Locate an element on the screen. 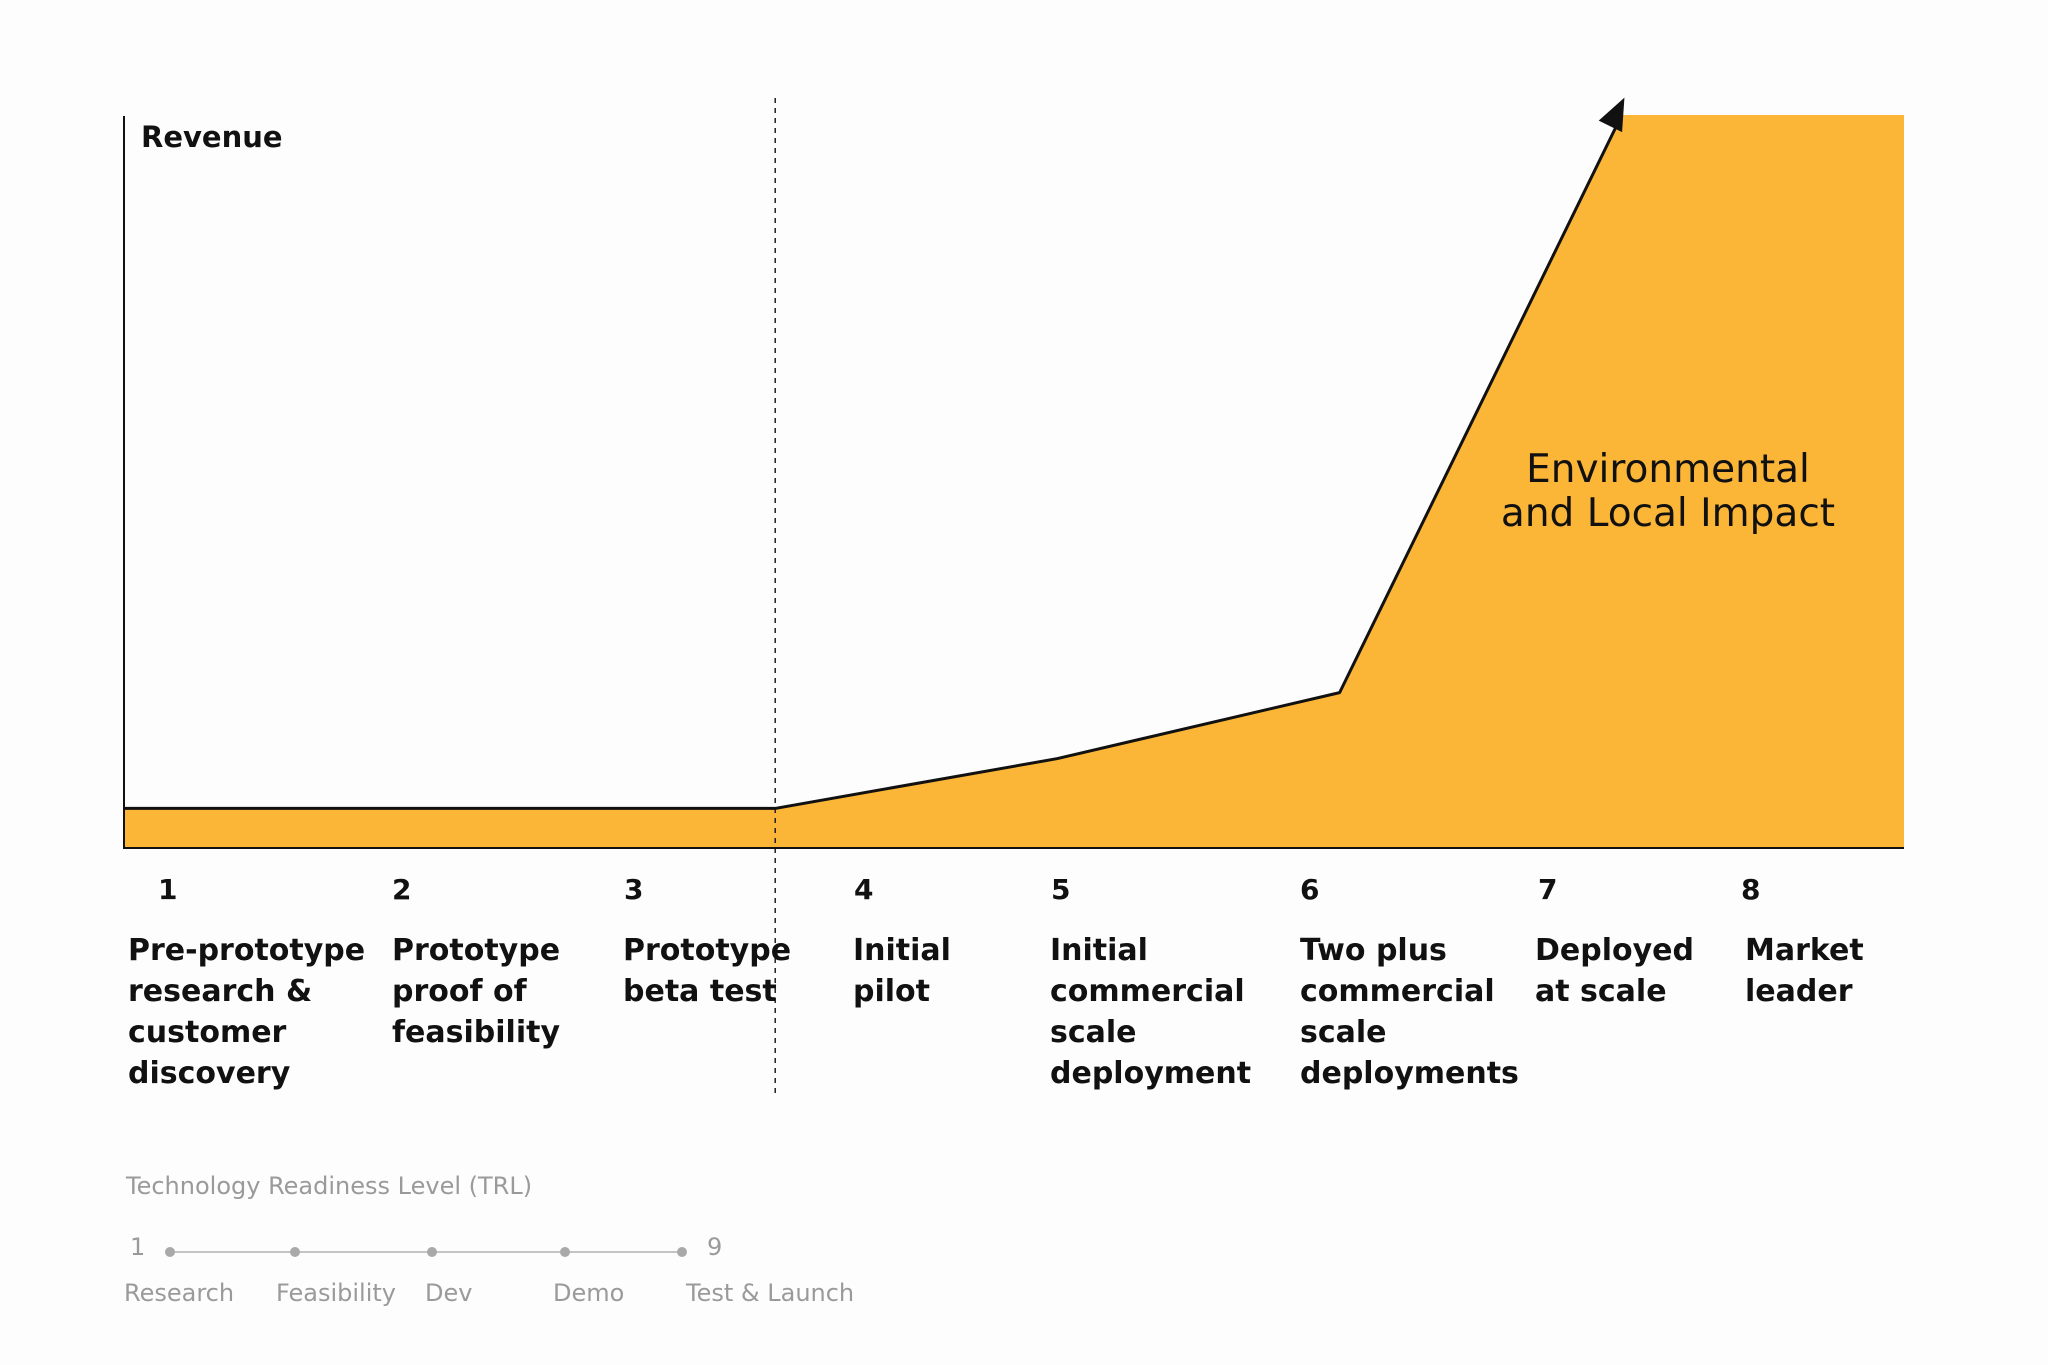 The image size is (2048, 1365). stage-number: 3 is located at coordinates (634, 889).